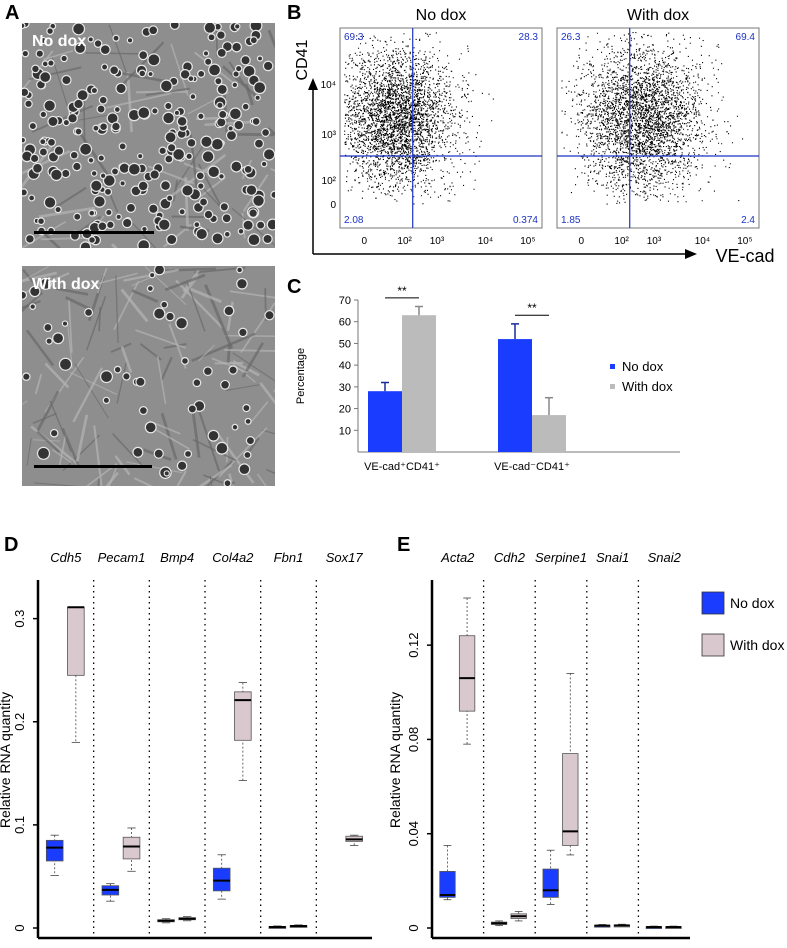 This screenshot has width=787, height=948. I want to click on flow-plot-frame, so click(658, 128).